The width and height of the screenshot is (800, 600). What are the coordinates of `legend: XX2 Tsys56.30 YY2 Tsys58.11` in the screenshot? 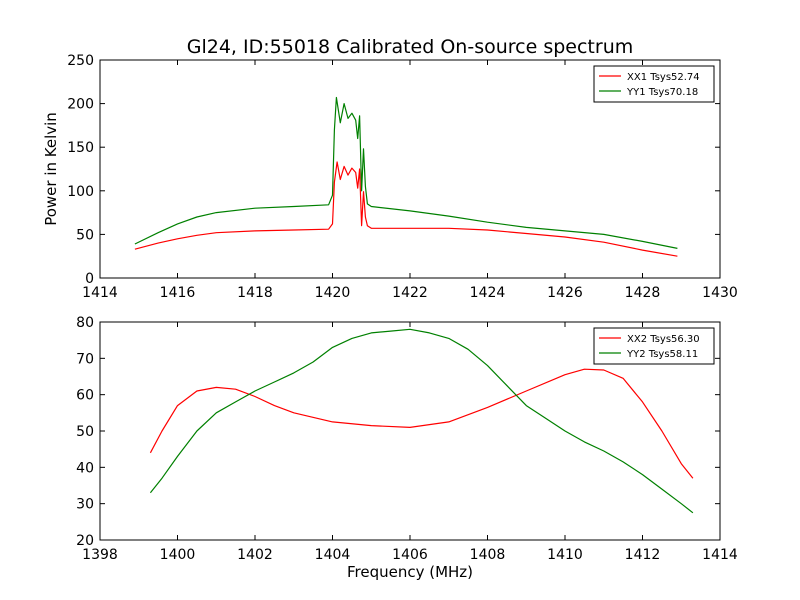 It's located at (654, 346).